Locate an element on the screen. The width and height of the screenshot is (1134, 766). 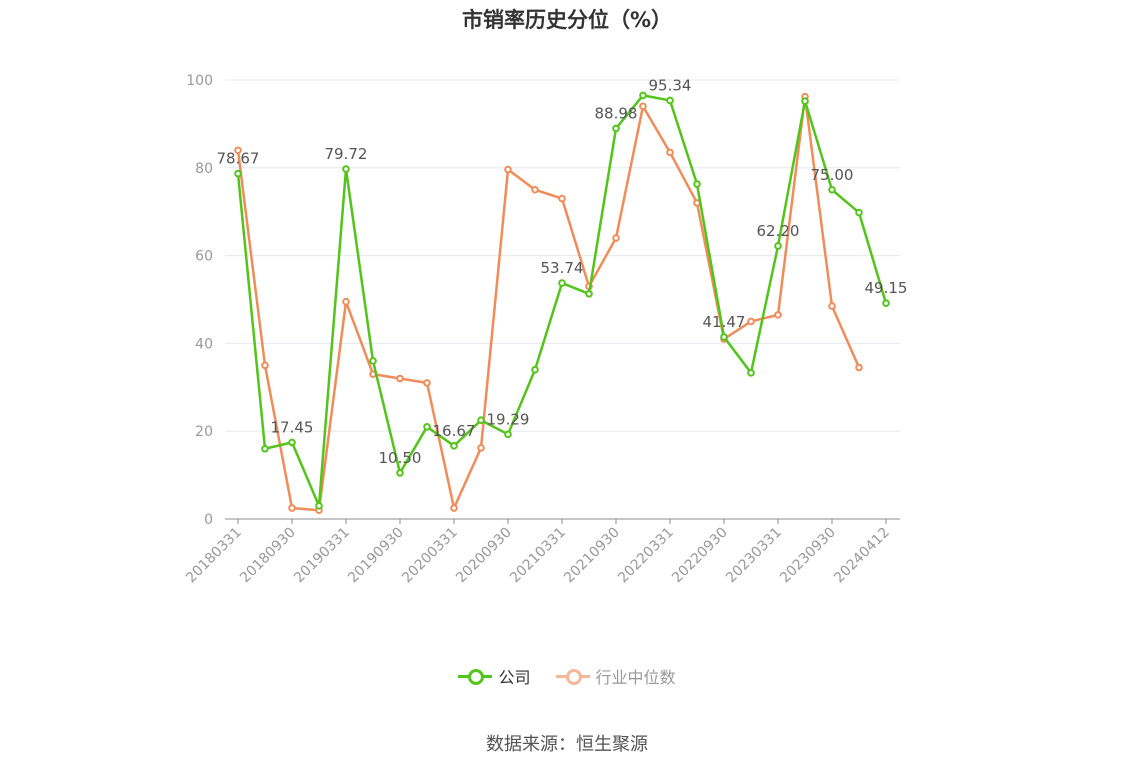
x-tick-label: 20230331 is located at coordinates (754, 556).